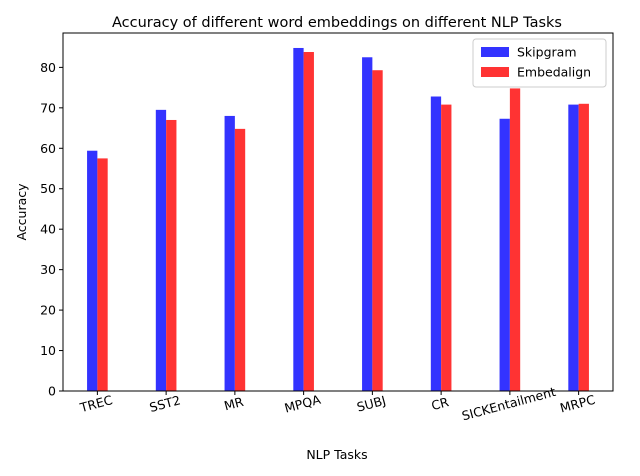 This screenshot has height=476, width=640. I want to click on y-tick-label: 60, so click(48, 148).